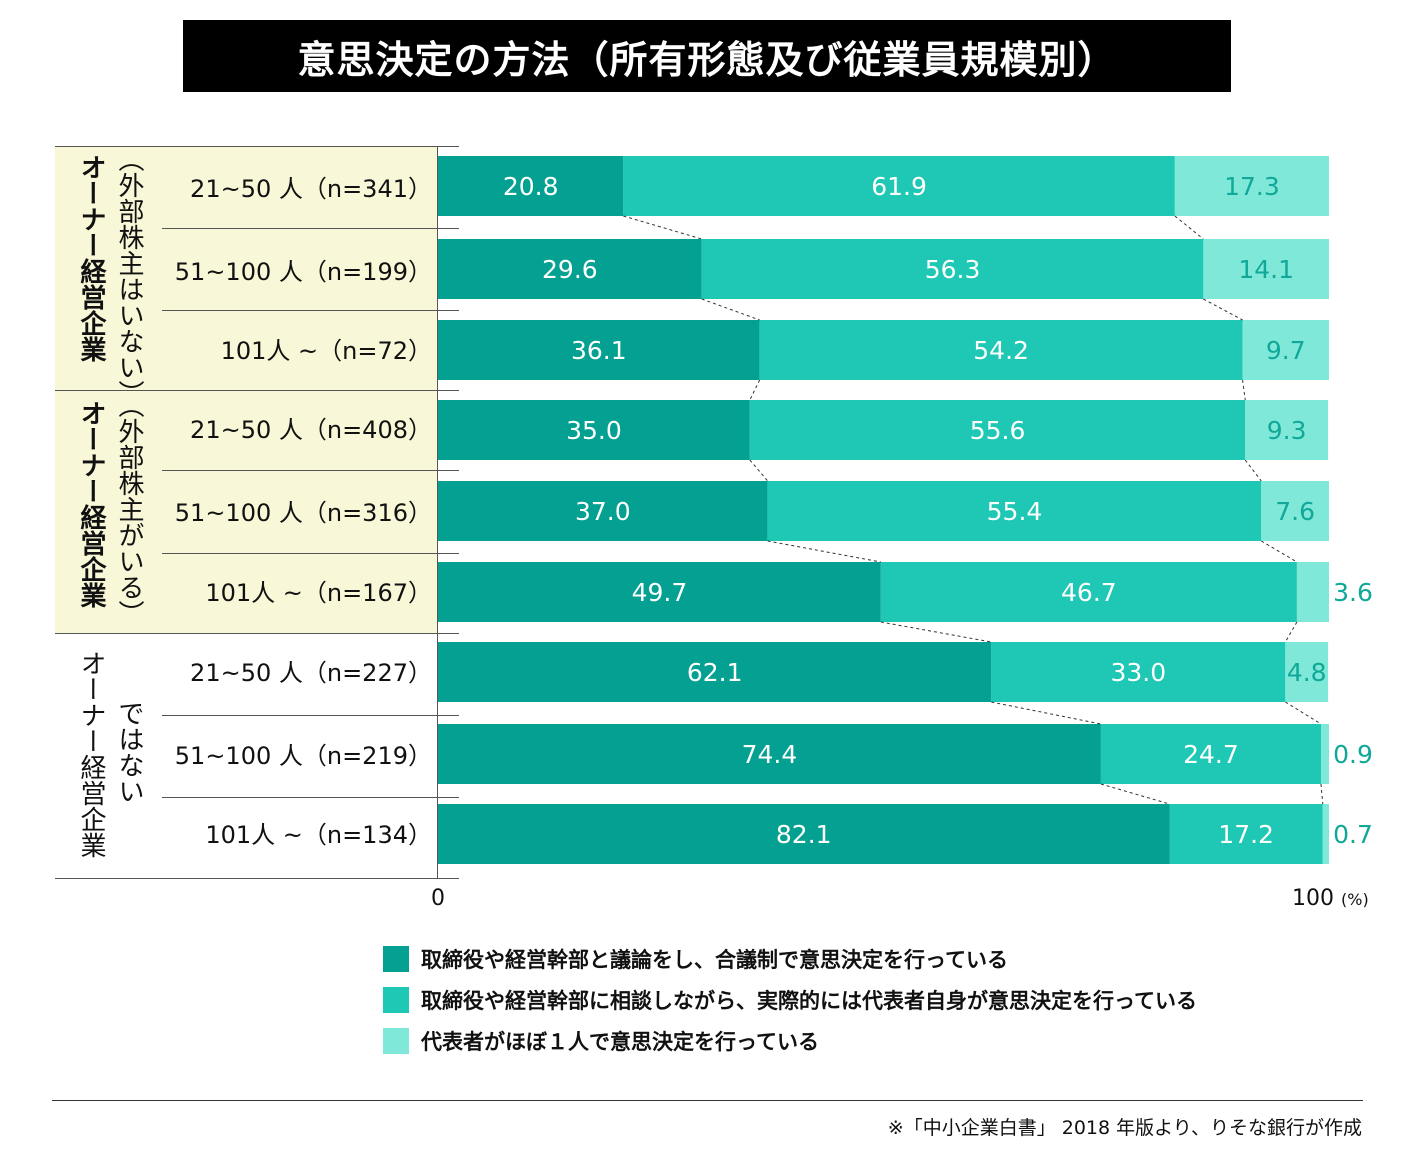 The height and width of the screenshot is (1160, 1414). Describe the element at coordinates (129, 752) in the screenshot. I see `group-sublabel: ではない` at that location.